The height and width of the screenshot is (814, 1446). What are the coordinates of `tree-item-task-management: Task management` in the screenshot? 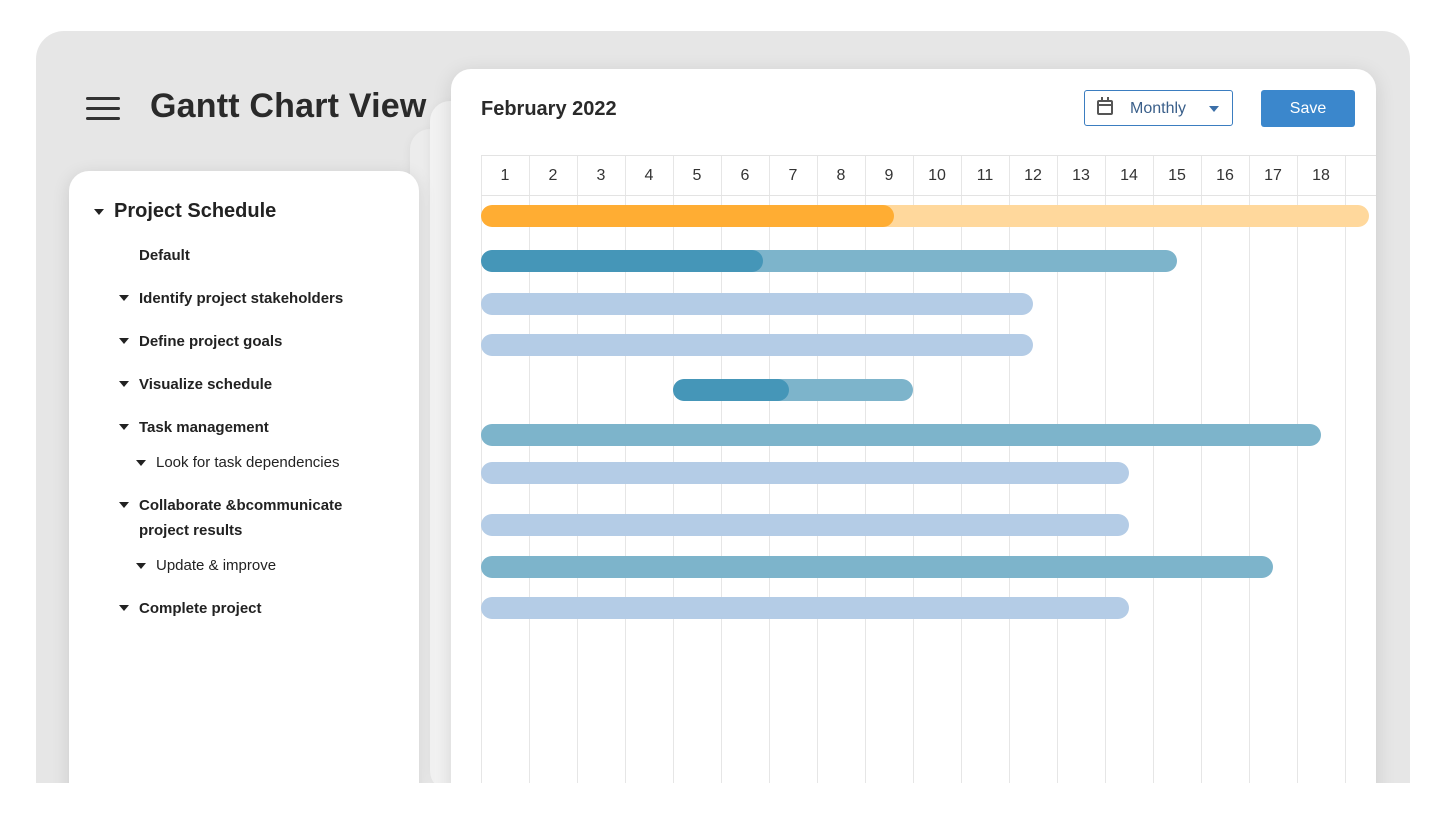 It's located at (194, 427).